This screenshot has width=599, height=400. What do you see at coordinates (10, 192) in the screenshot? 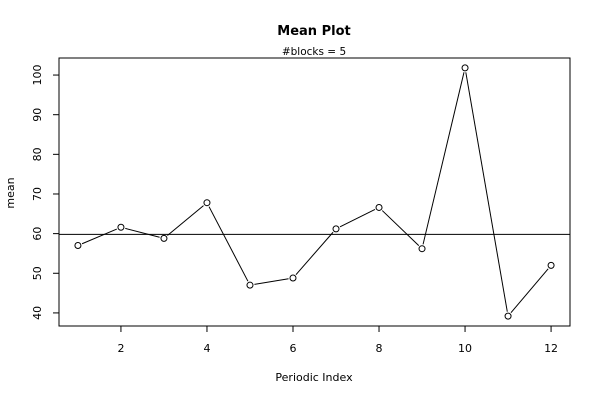
I see `y-axis-label: mean` at bounding box center [10, 192].